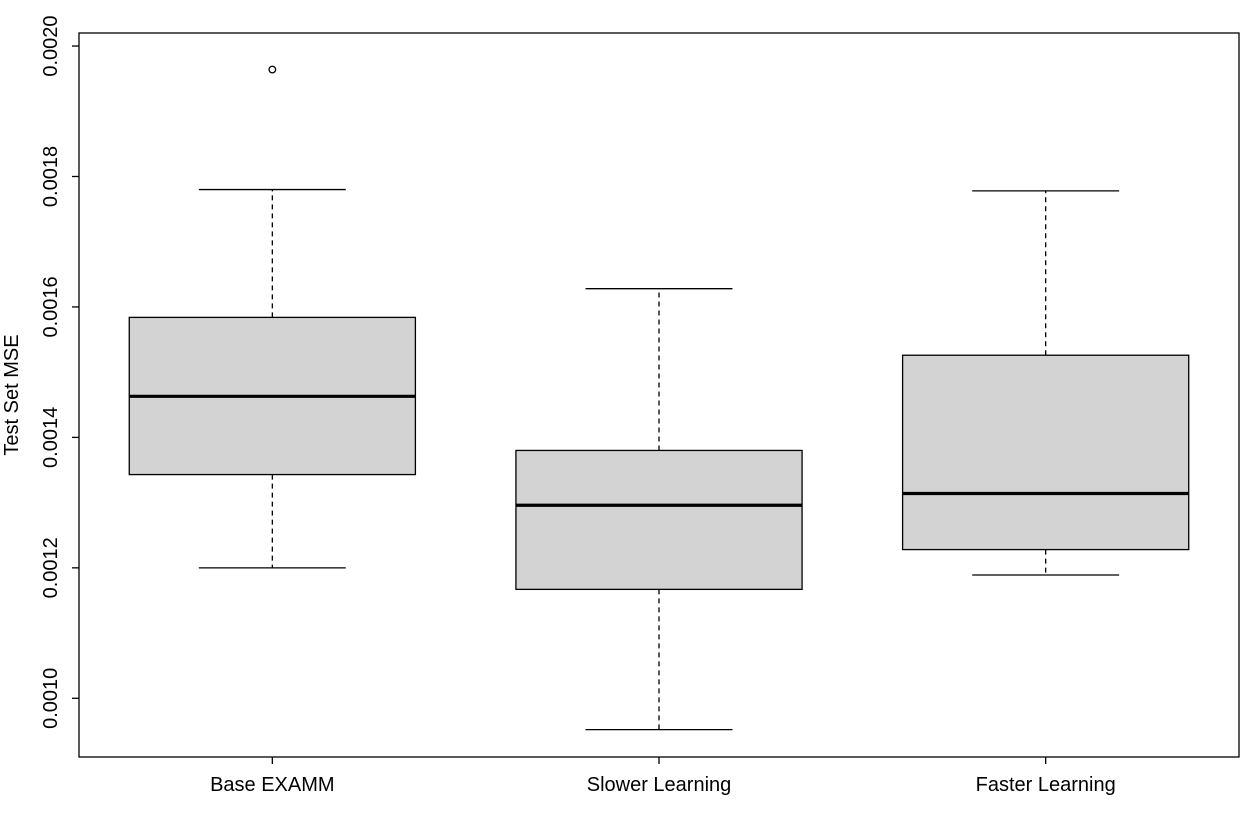 Image resolution: width=1249 pixels, height=814 pixels. Describe the element at coordinates (12, 394) in the screenshot. I see `y-axis-title: Test Set MSE` at that location.